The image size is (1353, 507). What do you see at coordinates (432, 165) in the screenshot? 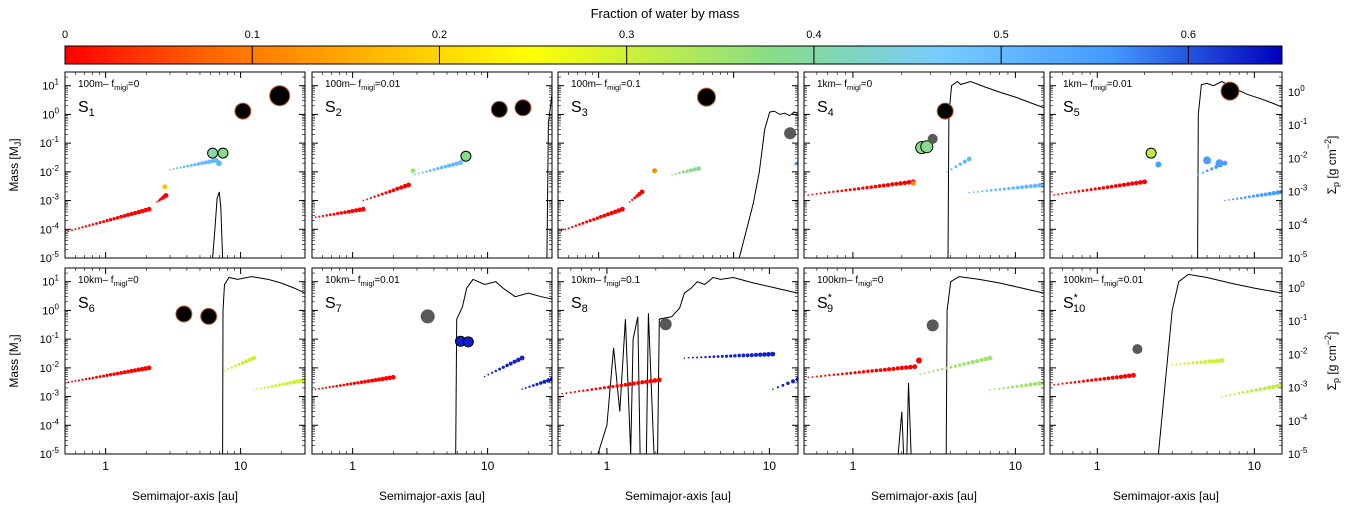
I see `panel-s2: 100m– fmigl=0.01 S2` at bounding box center [432, 165].